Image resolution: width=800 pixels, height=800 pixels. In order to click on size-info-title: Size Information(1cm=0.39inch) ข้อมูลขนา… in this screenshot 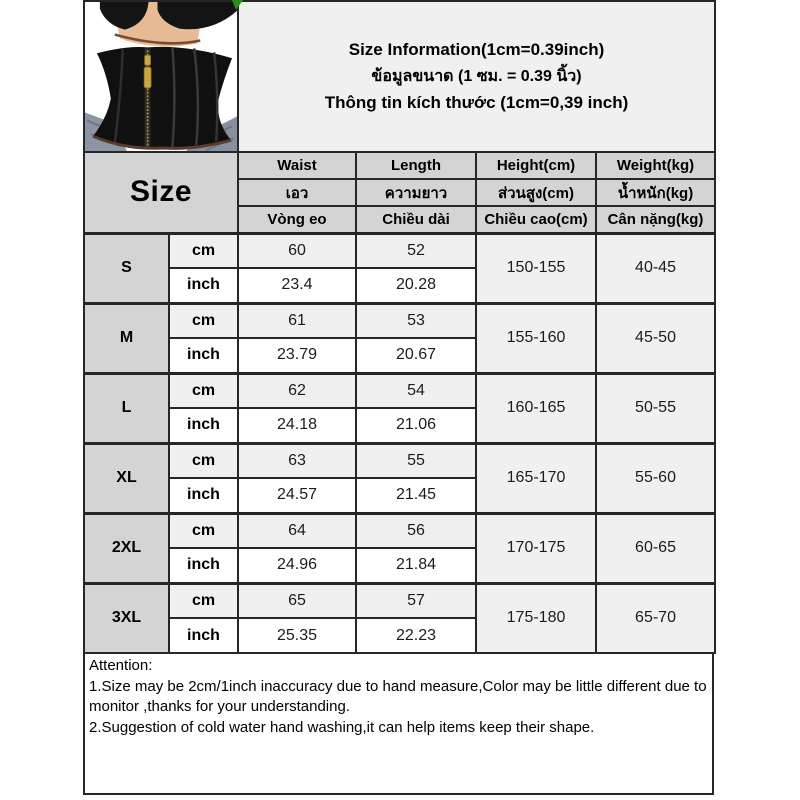, I will do `click(476, 76)`.